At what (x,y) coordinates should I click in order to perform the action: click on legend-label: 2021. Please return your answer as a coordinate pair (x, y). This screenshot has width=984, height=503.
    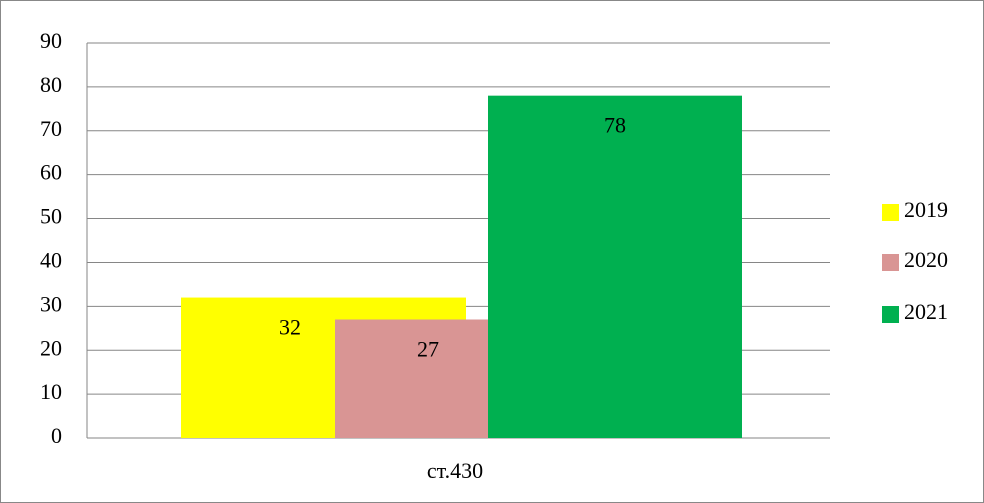
    Looking at the image, I should click on (926, 311).